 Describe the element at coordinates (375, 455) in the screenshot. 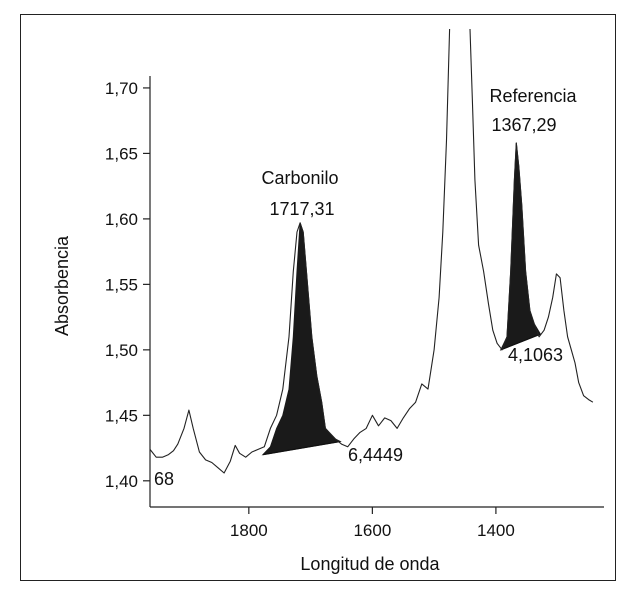

I see `carbonilo-area: 6,4449` at that location.